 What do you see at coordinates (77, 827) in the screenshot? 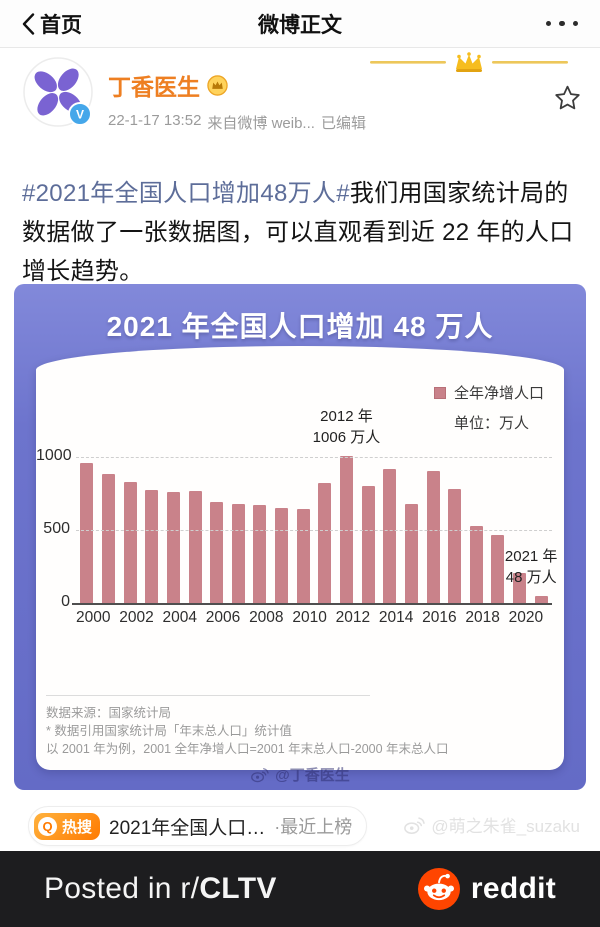
I see `hot-search-badge-label: 热搜` at bounding box center [77, 827].